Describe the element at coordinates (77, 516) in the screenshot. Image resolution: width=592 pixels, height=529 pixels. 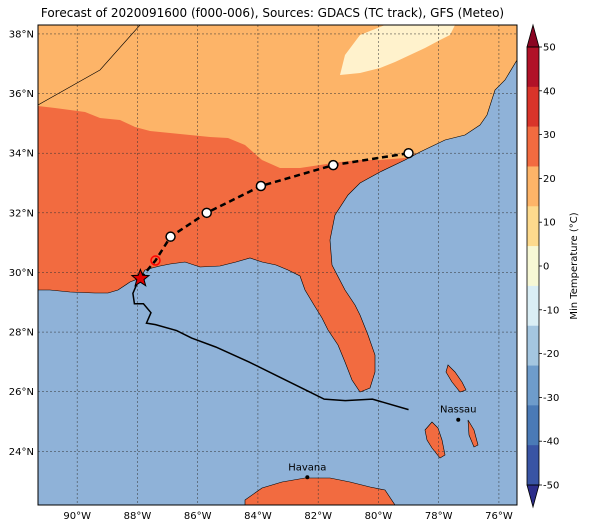
I see `lon-tick-label: 90°W` at that location.